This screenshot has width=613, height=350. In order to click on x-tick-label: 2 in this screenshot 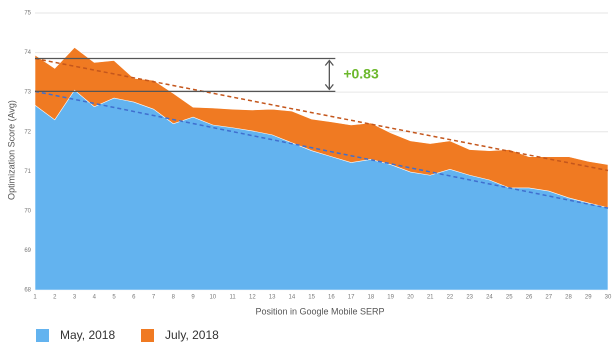, I will do `click(55, 298)`.